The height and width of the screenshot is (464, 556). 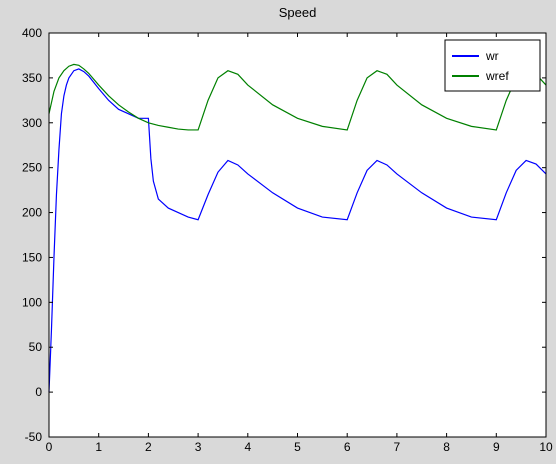 I want to click on x-tick-label: 9, so click(x=496, y=447).